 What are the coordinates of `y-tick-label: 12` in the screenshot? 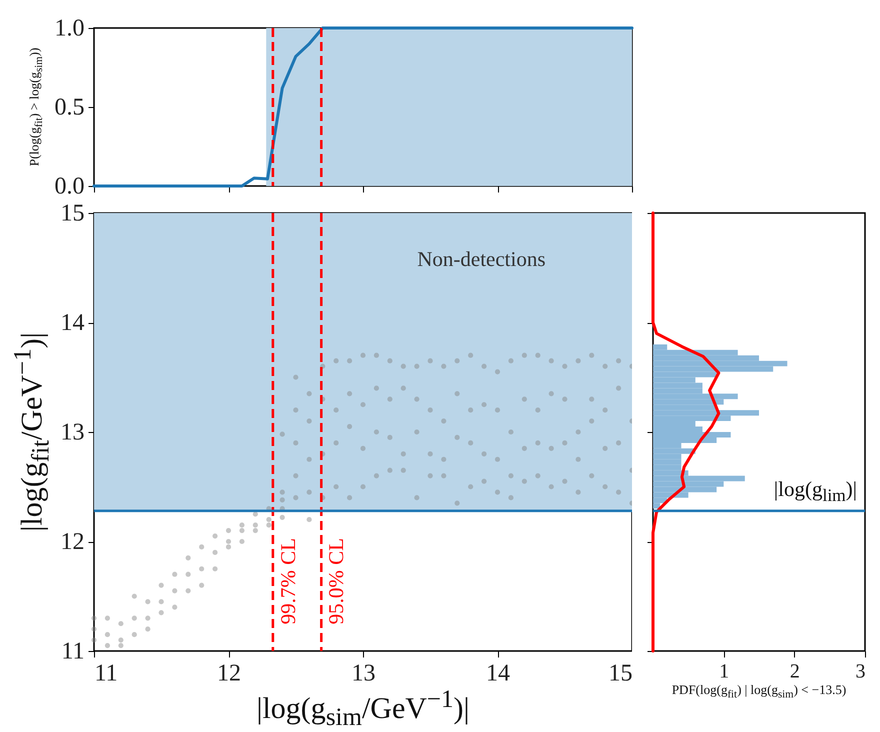 It's located at (72, 542).